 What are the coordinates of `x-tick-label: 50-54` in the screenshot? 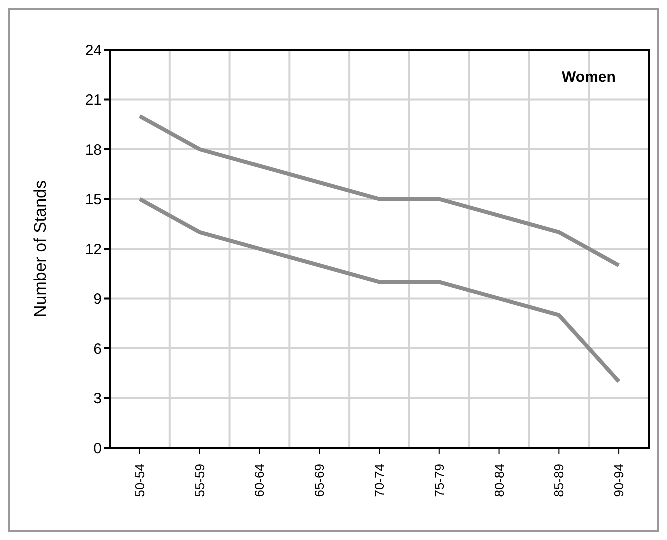 It's located at (140, 481).